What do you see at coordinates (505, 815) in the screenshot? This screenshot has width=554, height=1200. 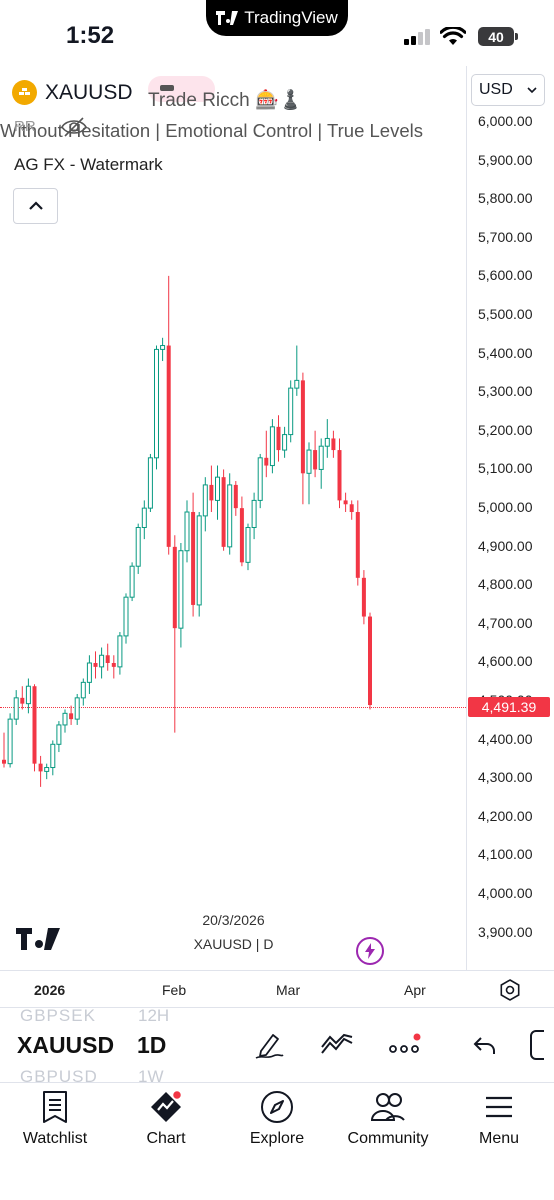 I see `price-axis-label: 4,200.00` at bounding box center [505, 815].